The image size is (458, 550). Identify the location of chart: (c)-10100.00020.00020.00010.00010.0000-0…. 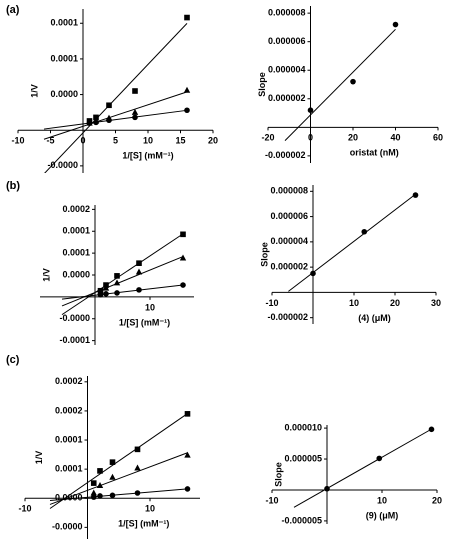
(103, 446).